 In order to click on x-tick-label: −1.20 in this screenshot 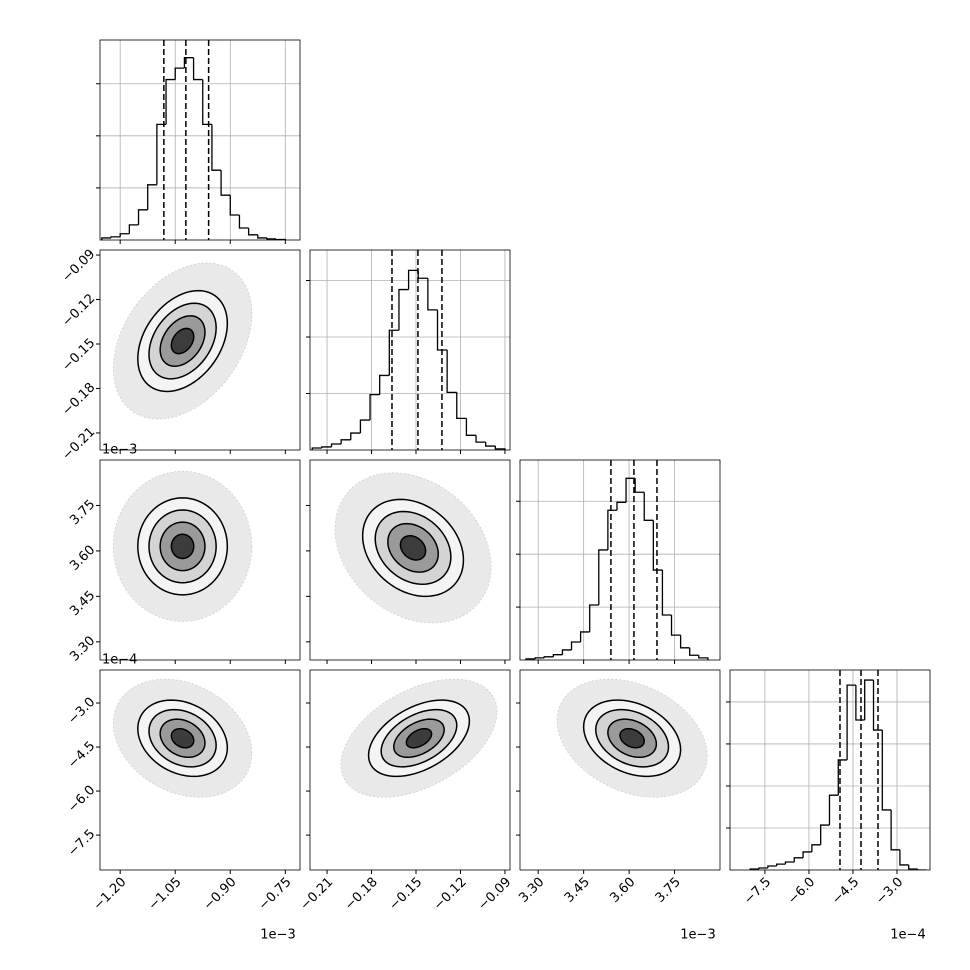, I will do `click(110, 894)`.